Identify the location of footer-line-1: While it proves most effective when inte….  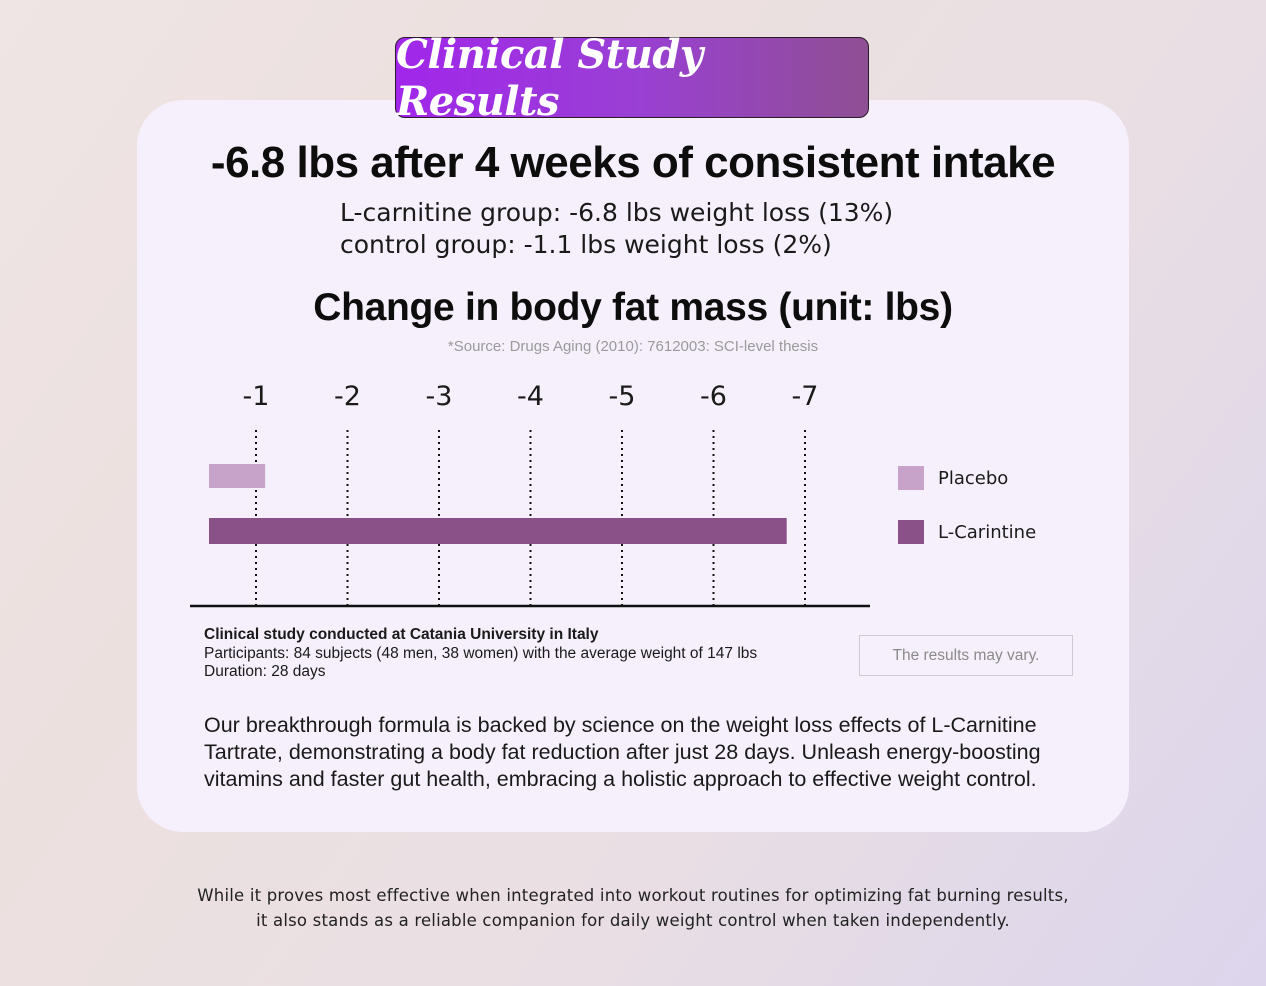
(633, 895).